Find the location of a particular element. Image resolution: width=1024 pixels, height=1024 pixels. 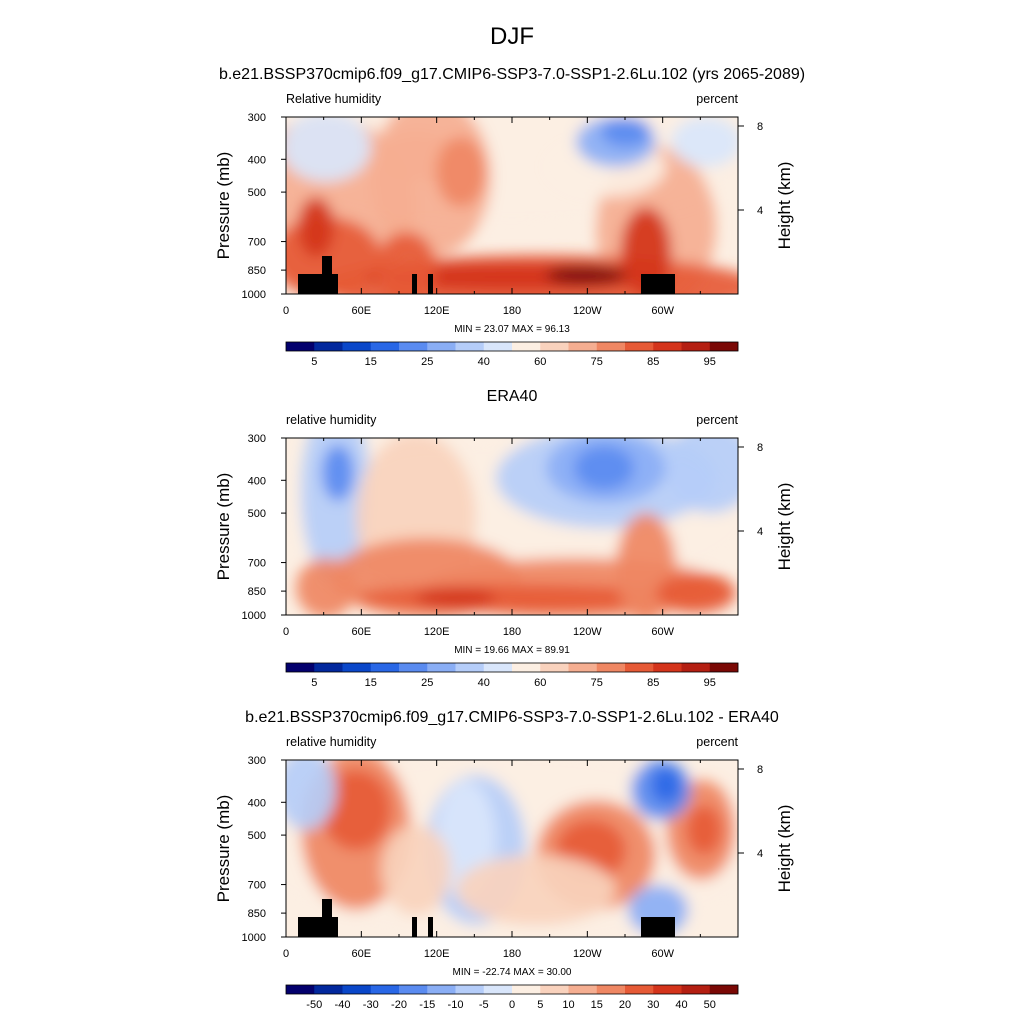

colorbar-label: 30 is located at coordinates (653, 1005).